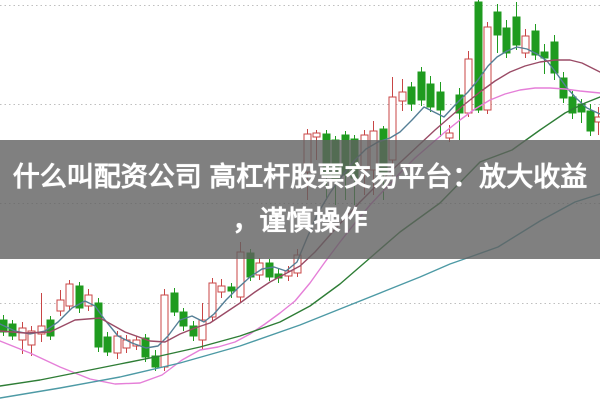  I want to click on headline-line-2: ，谨慎操作, so click(300, 220).